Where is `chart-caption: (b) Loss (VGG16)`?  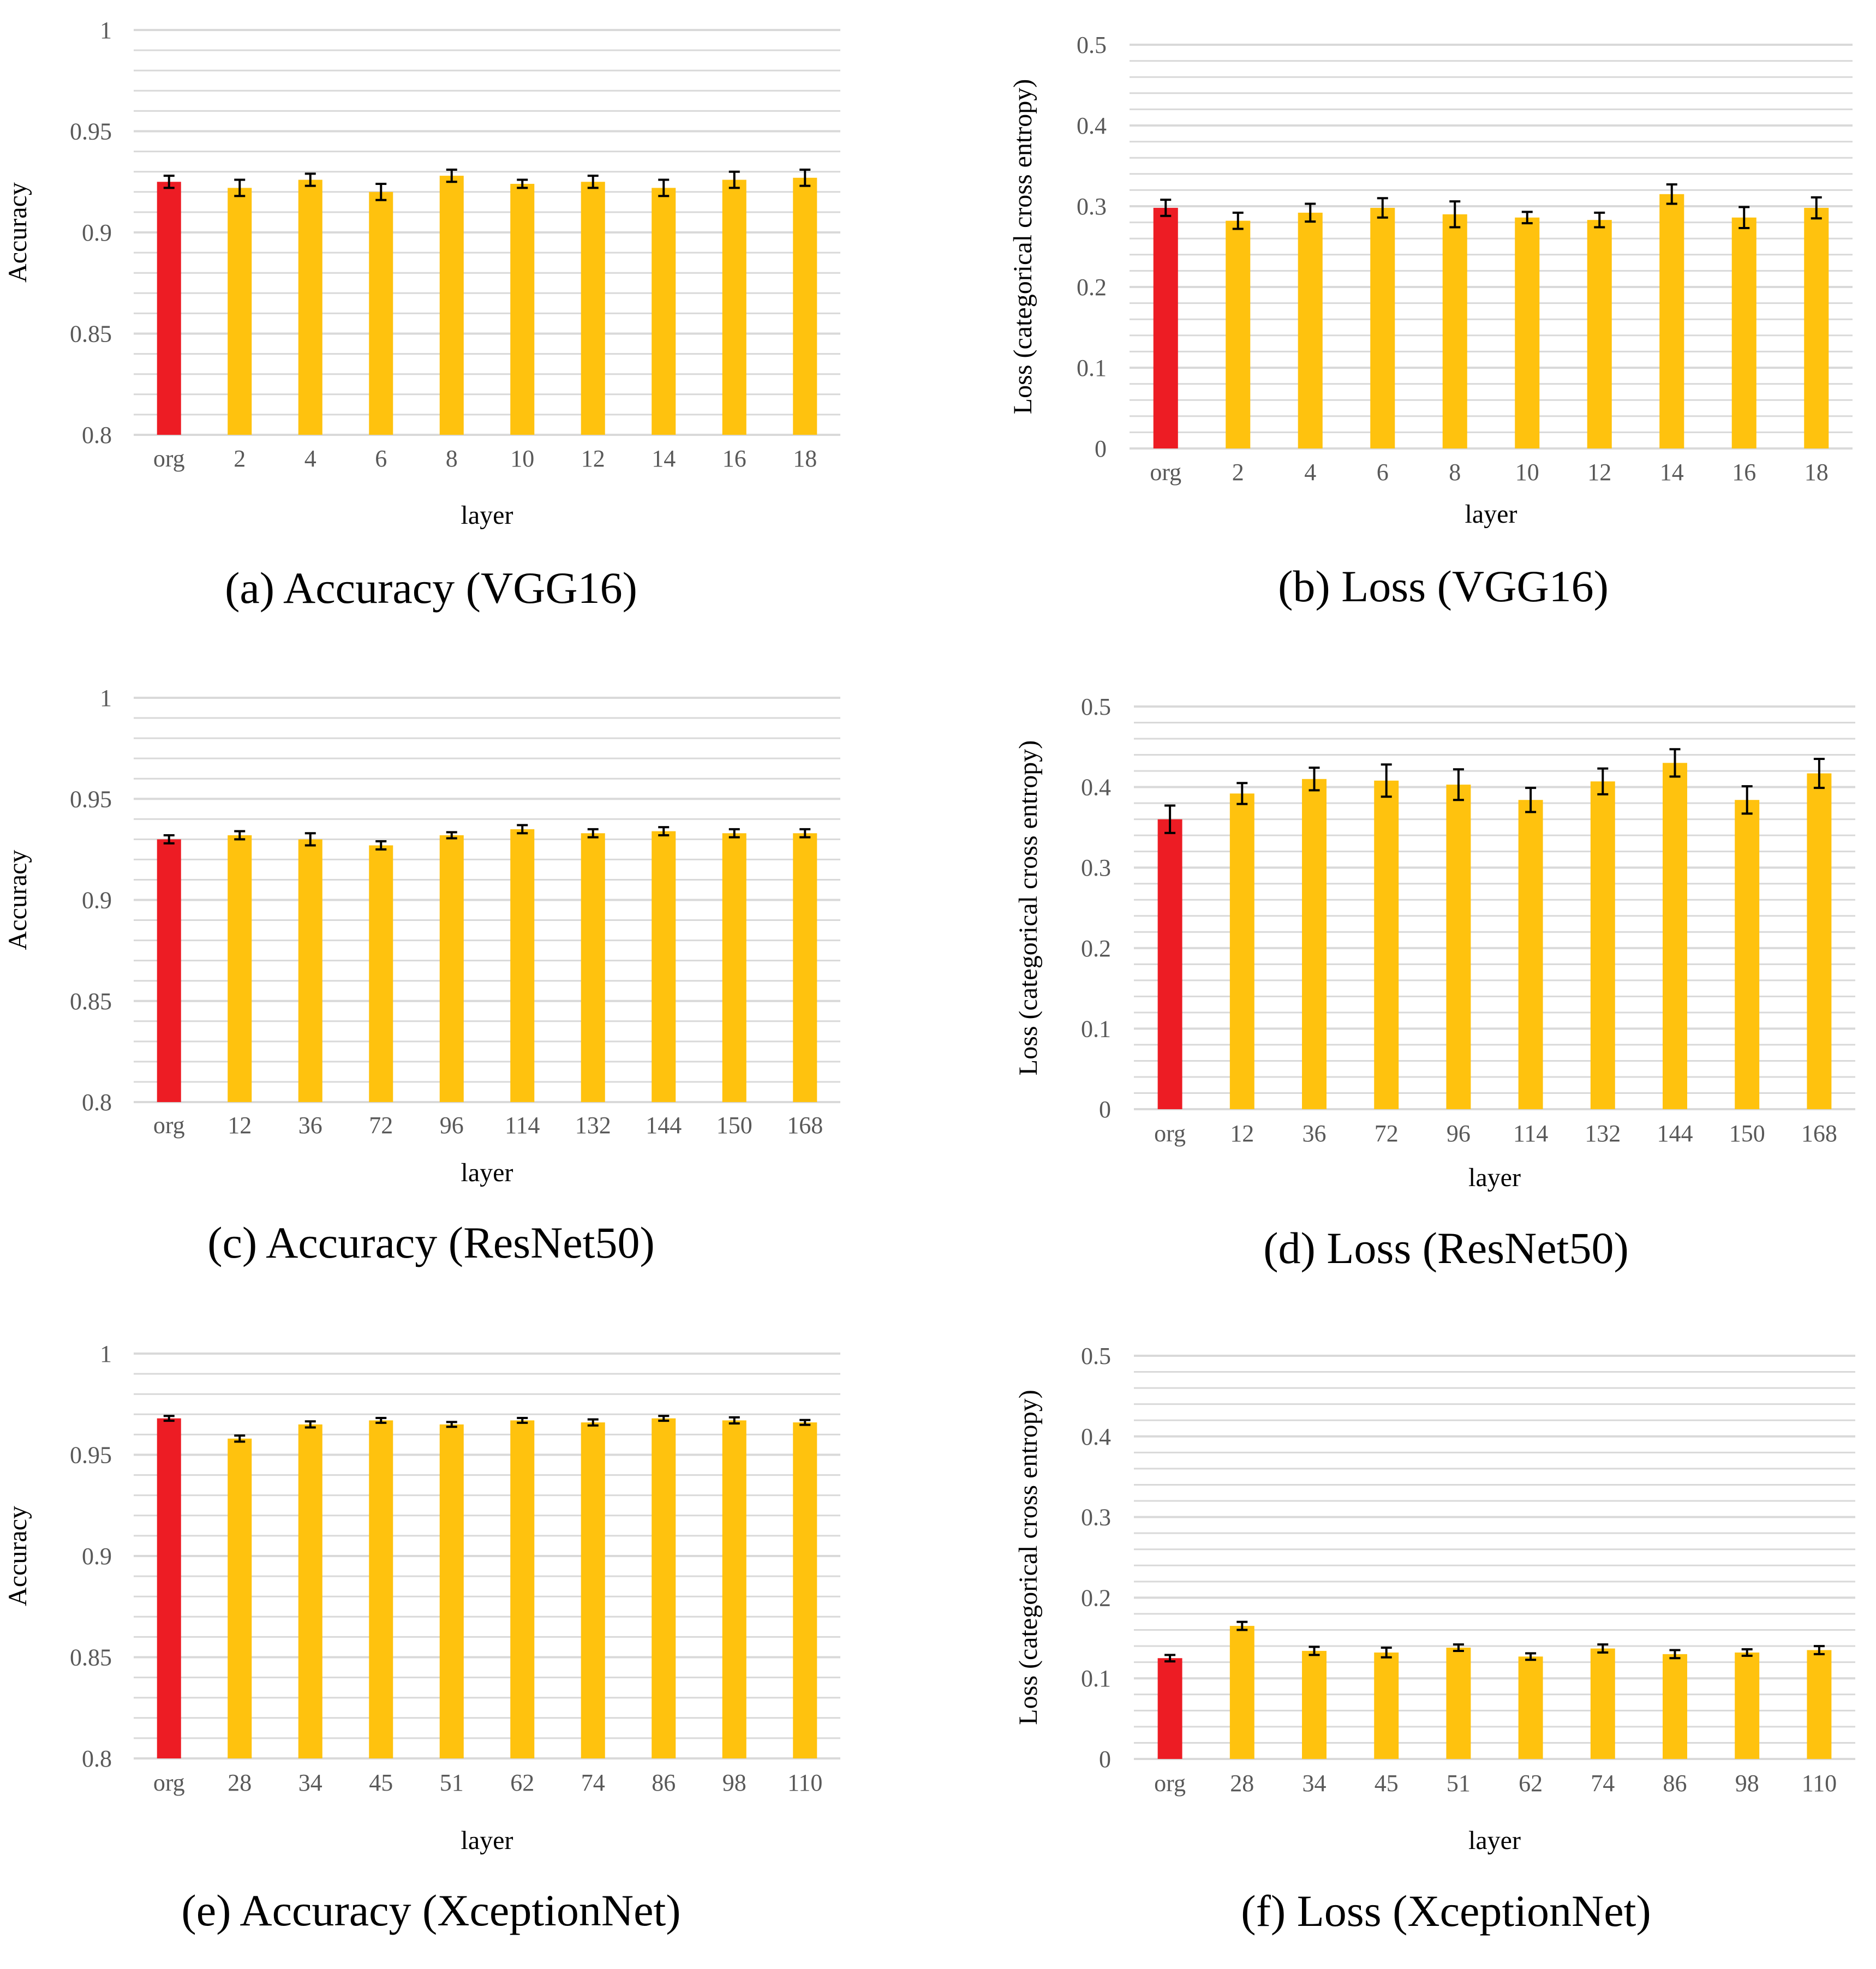
chart-caption: (b) Loss (VGG16) is located at coordinates (1443, 586).